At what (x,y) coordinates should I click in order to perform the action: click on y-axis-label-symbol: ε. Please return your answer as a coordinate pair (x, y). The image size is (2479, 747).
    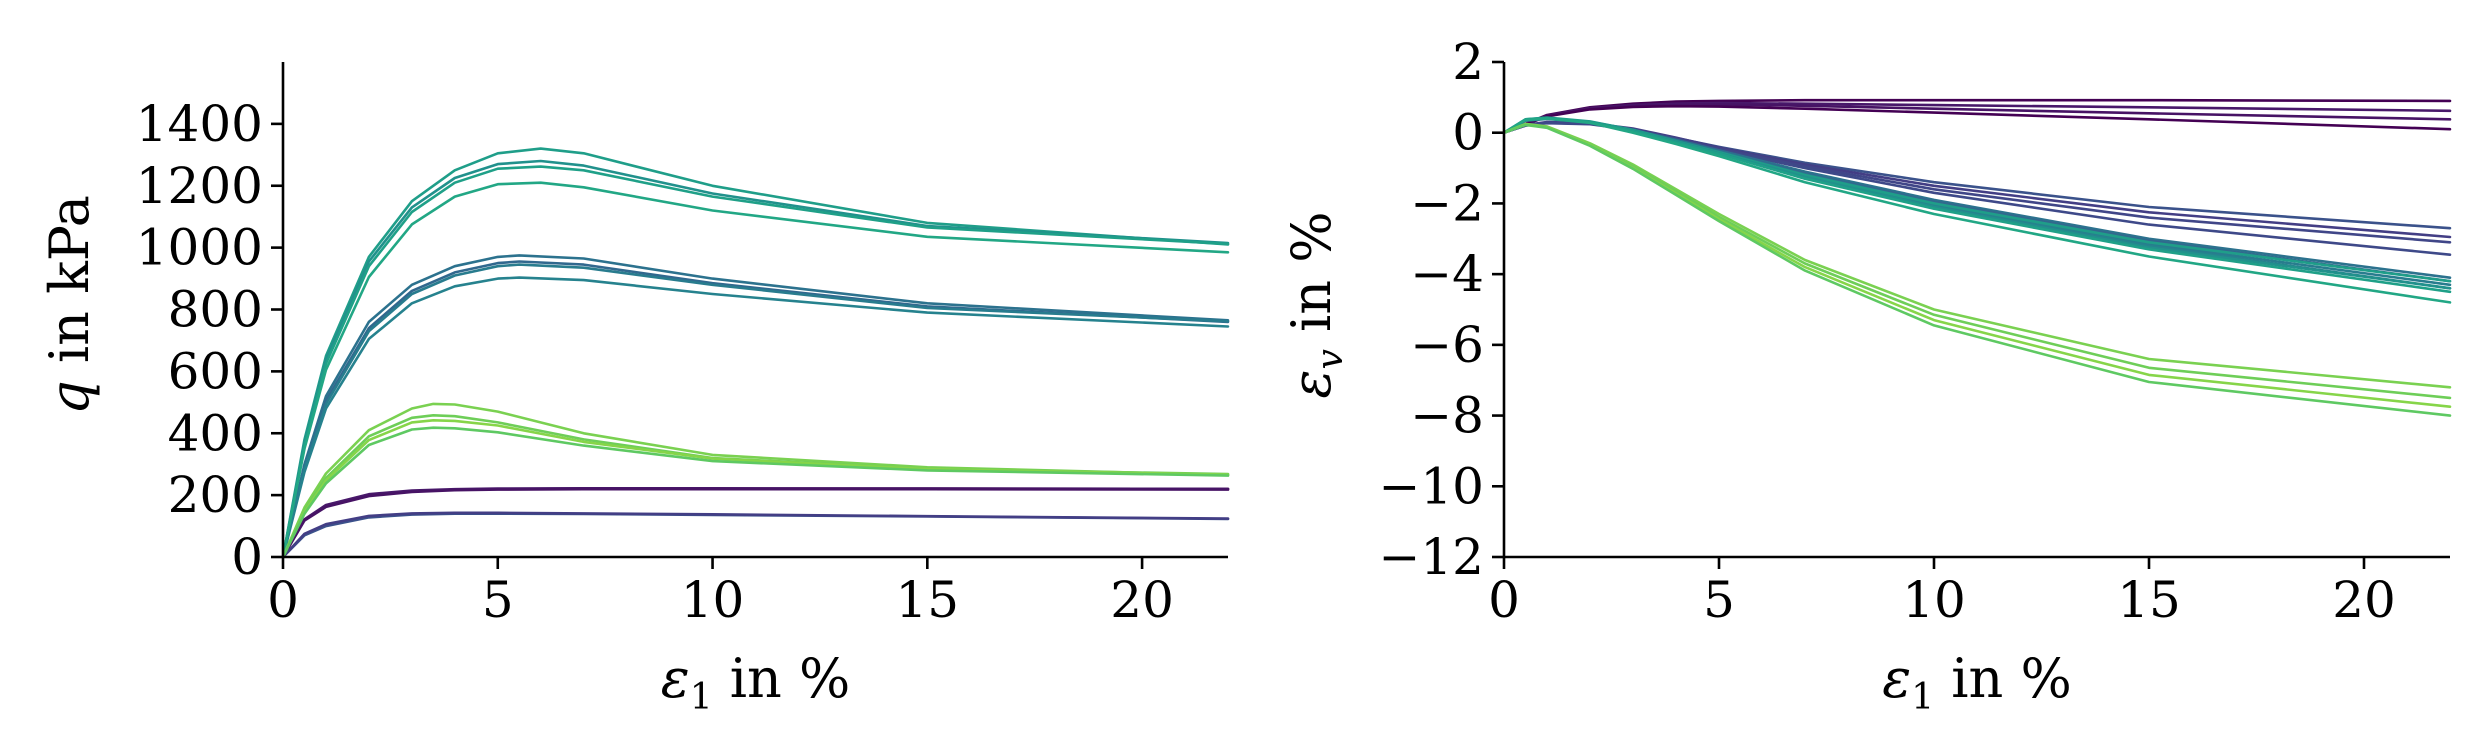
    Looking at the image, I should click on (1311, 384).